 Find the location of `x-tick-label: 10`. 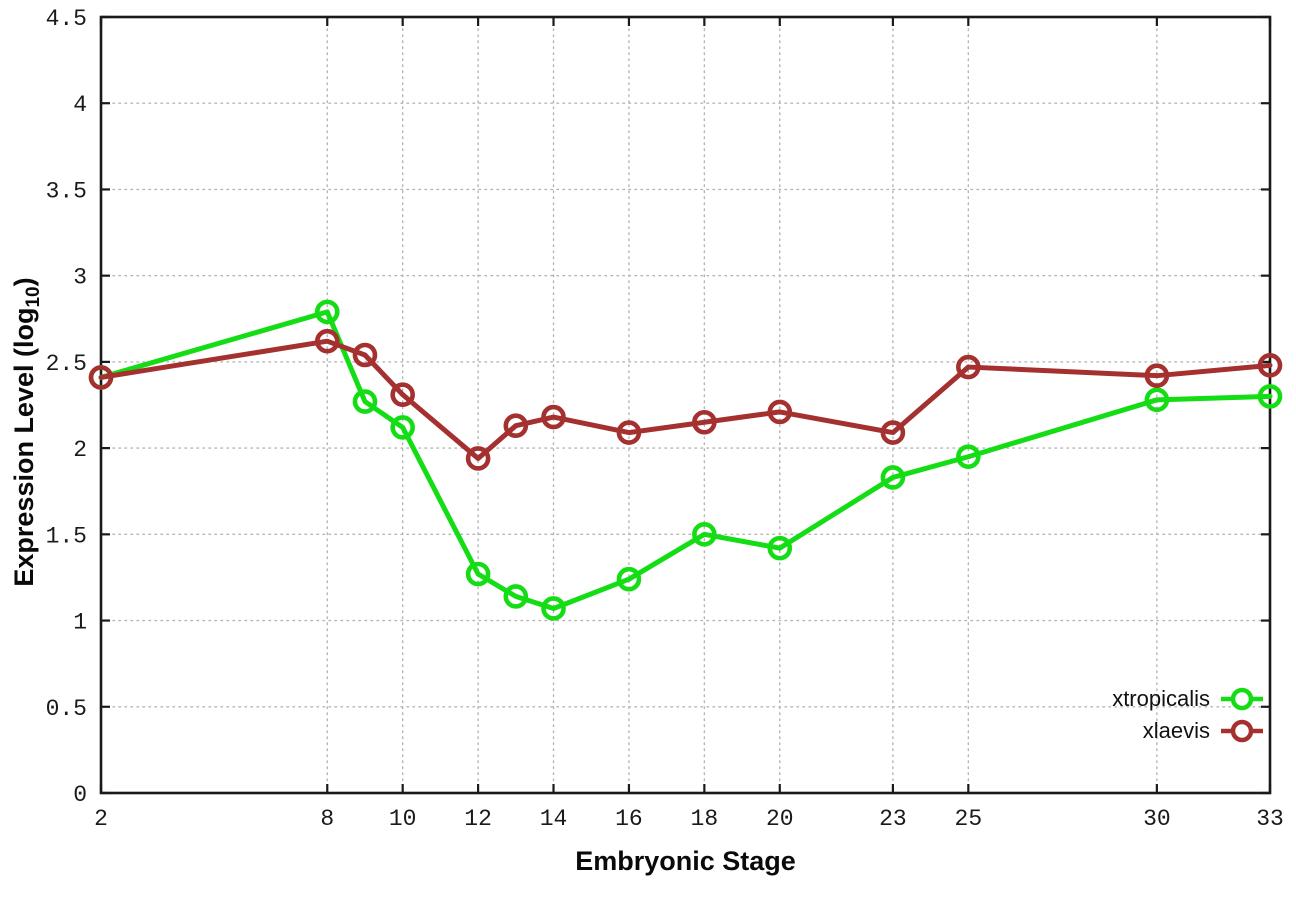

x-tick-label: 10 is located at coordinates (403, 819).